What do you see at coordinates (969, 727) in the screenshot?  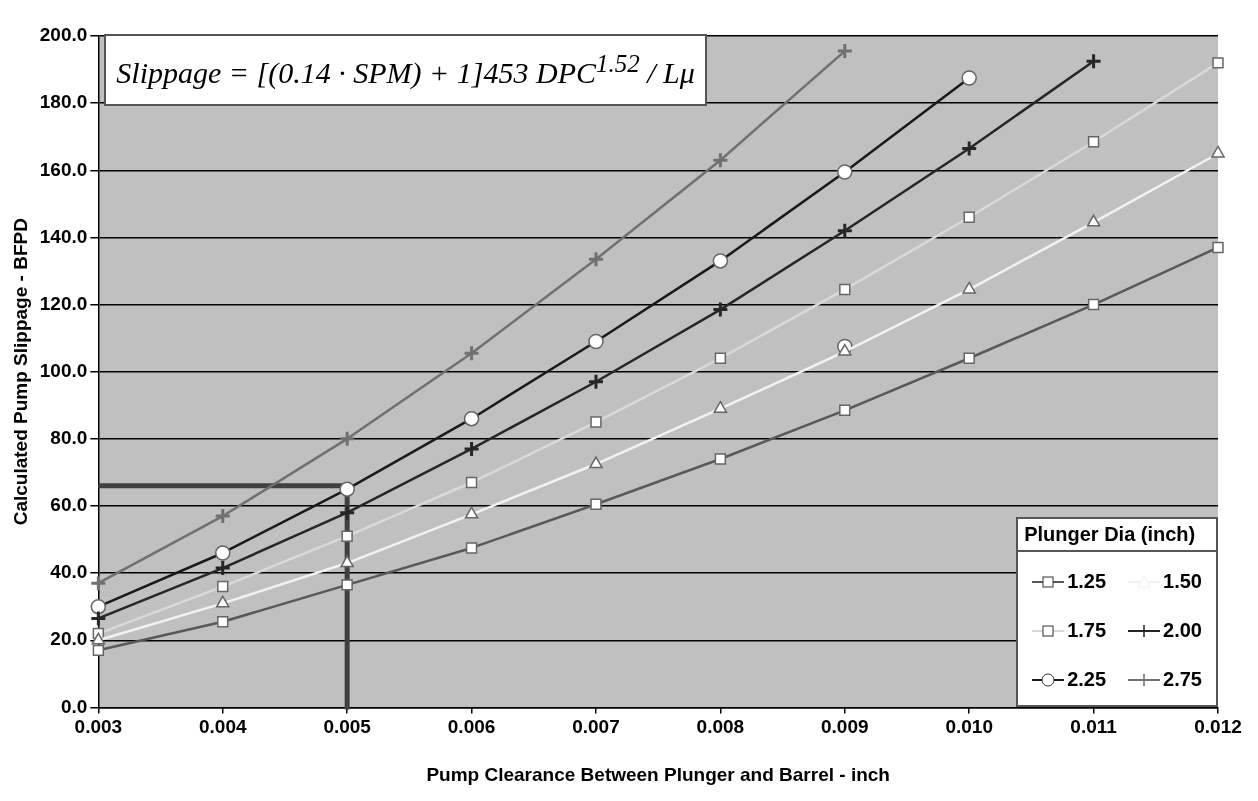 I see `x-tick-label: 0.010` at bounding box center [969, 727].